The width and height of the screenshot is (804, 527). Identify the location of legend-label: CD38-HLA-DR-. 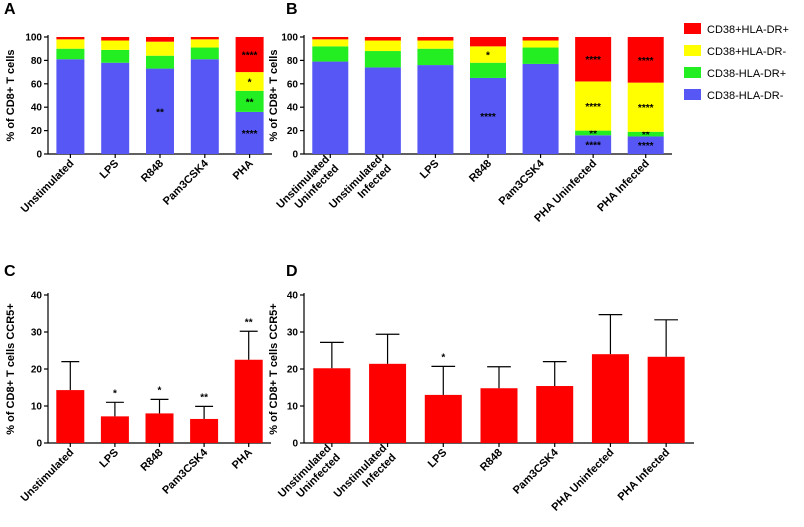
(745, 96).